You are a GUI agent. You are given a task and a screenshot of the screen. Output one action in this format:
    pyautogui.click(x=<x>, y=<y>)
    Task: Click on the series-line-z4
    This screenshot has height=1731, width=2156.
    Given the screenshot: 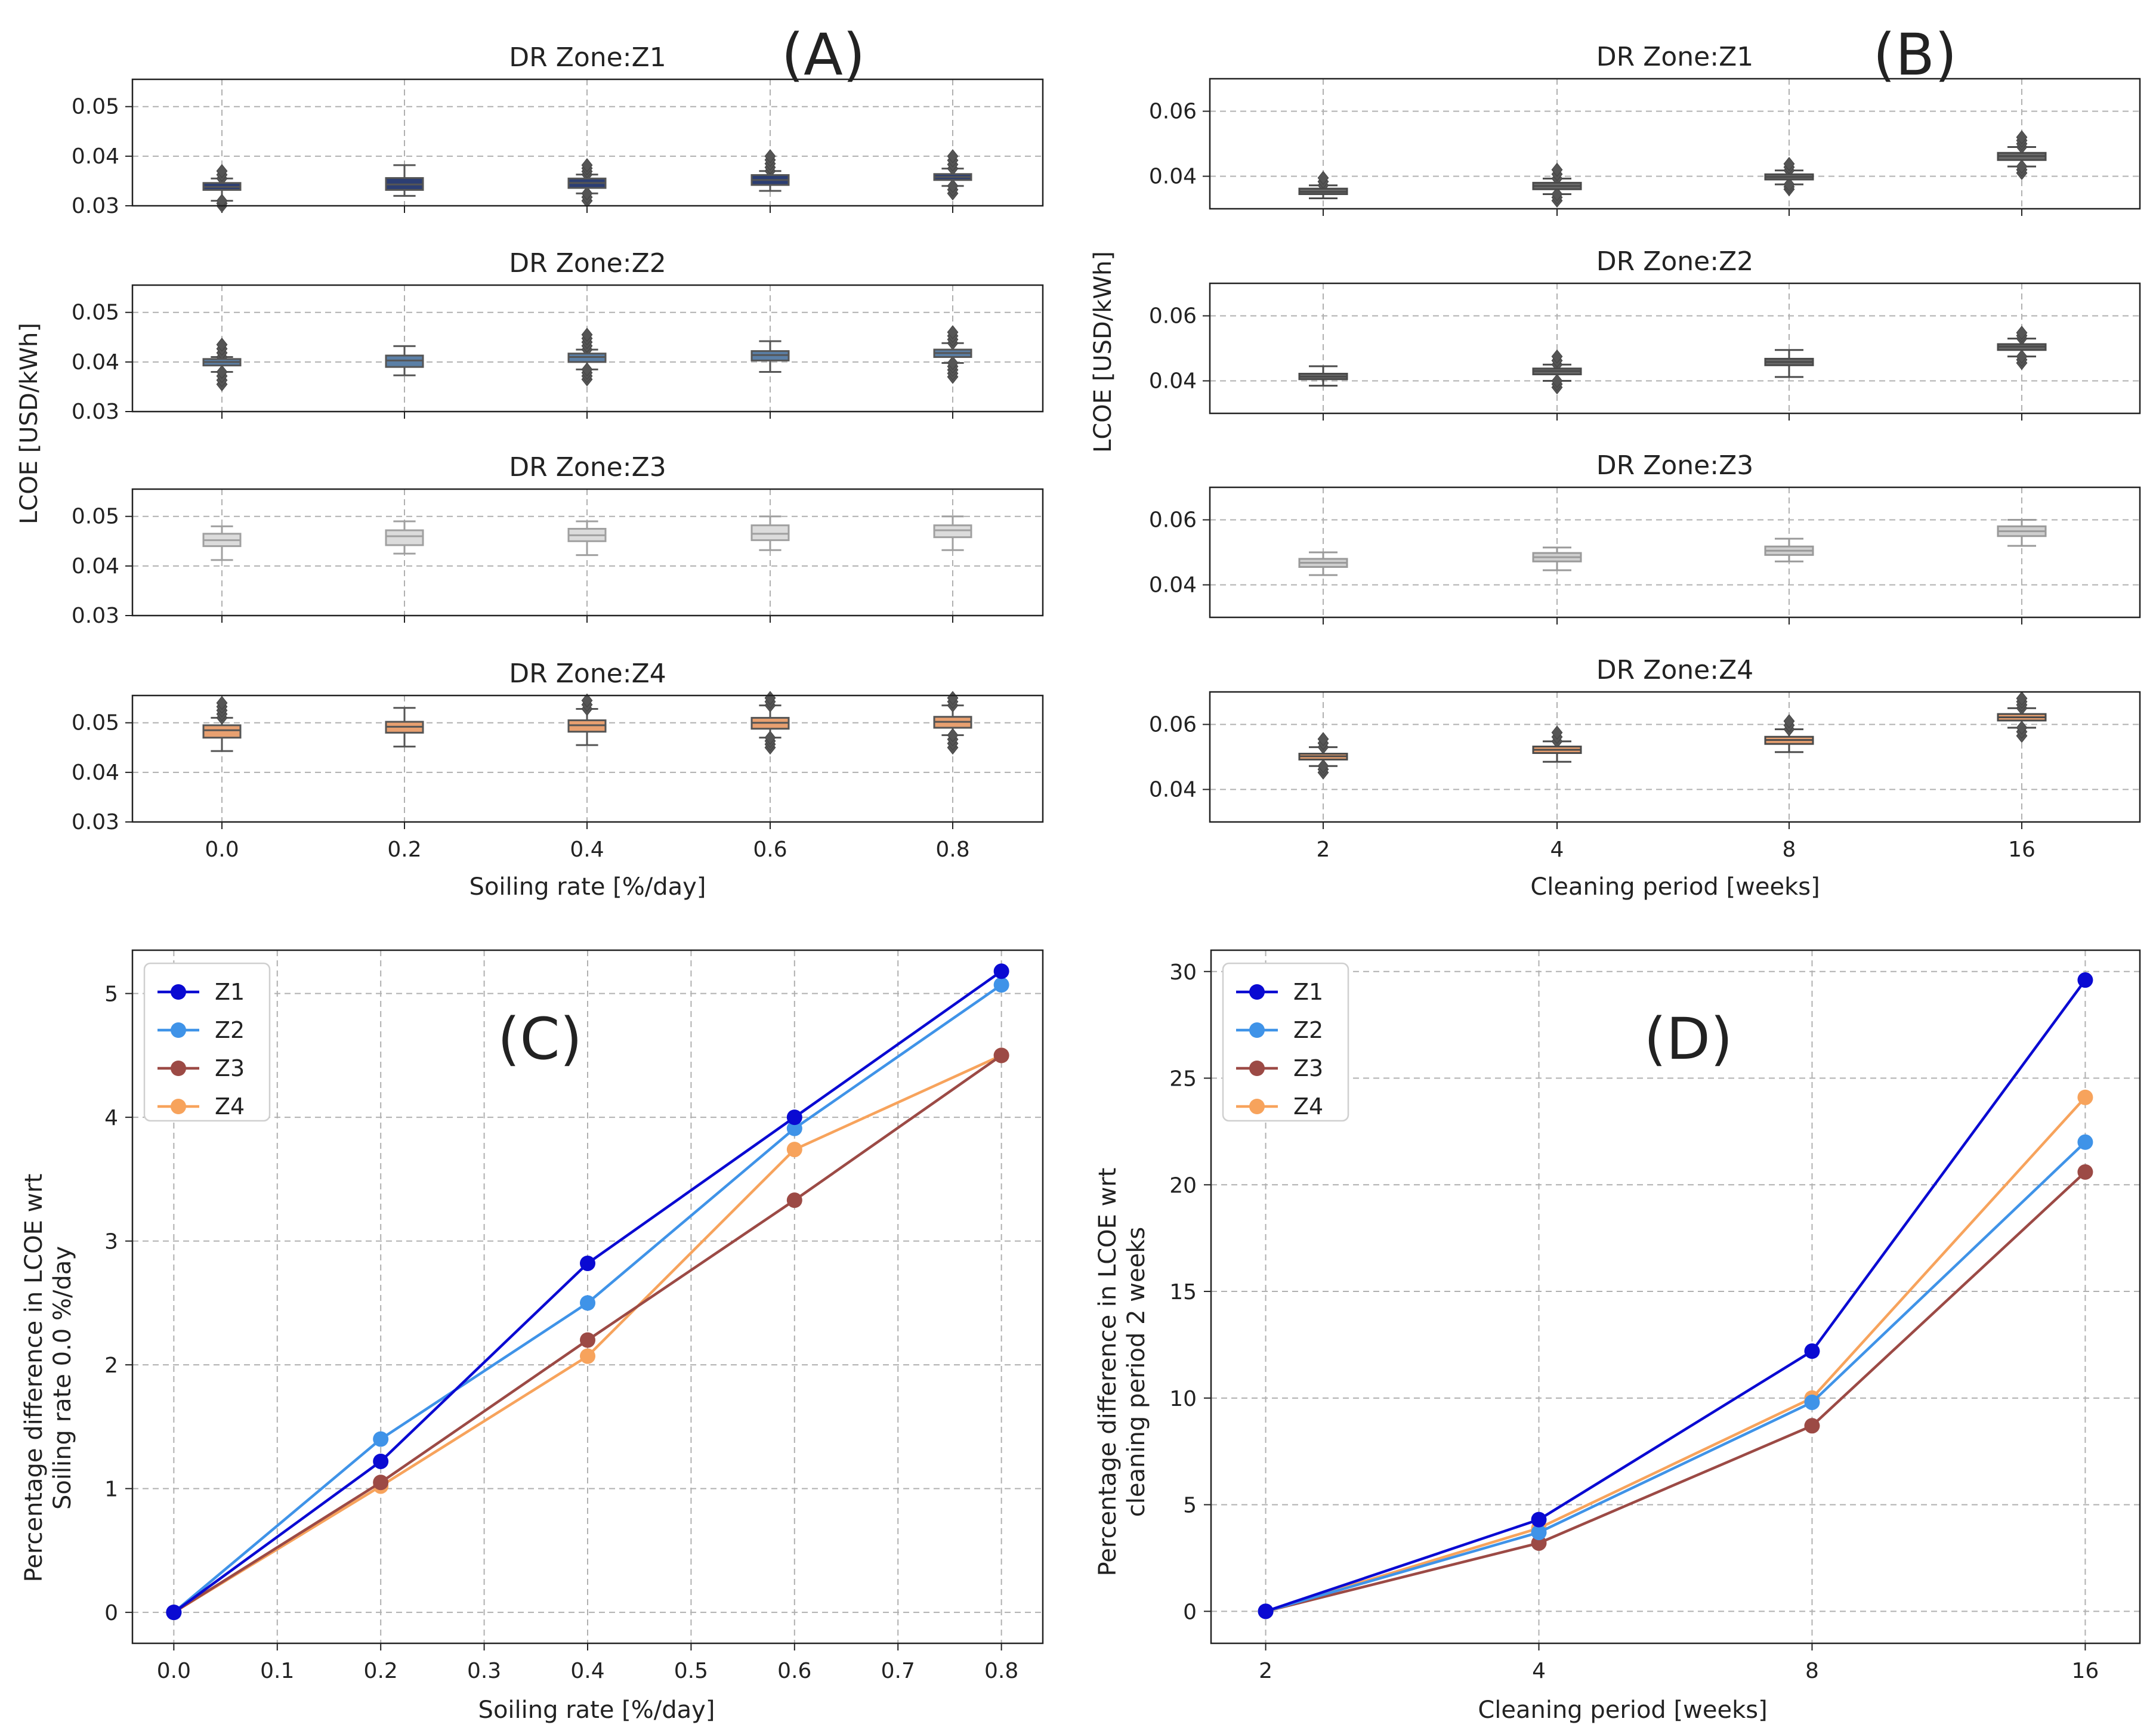 What is the action you would take?
    pyautogui.click(x=1676, y=1354)
    